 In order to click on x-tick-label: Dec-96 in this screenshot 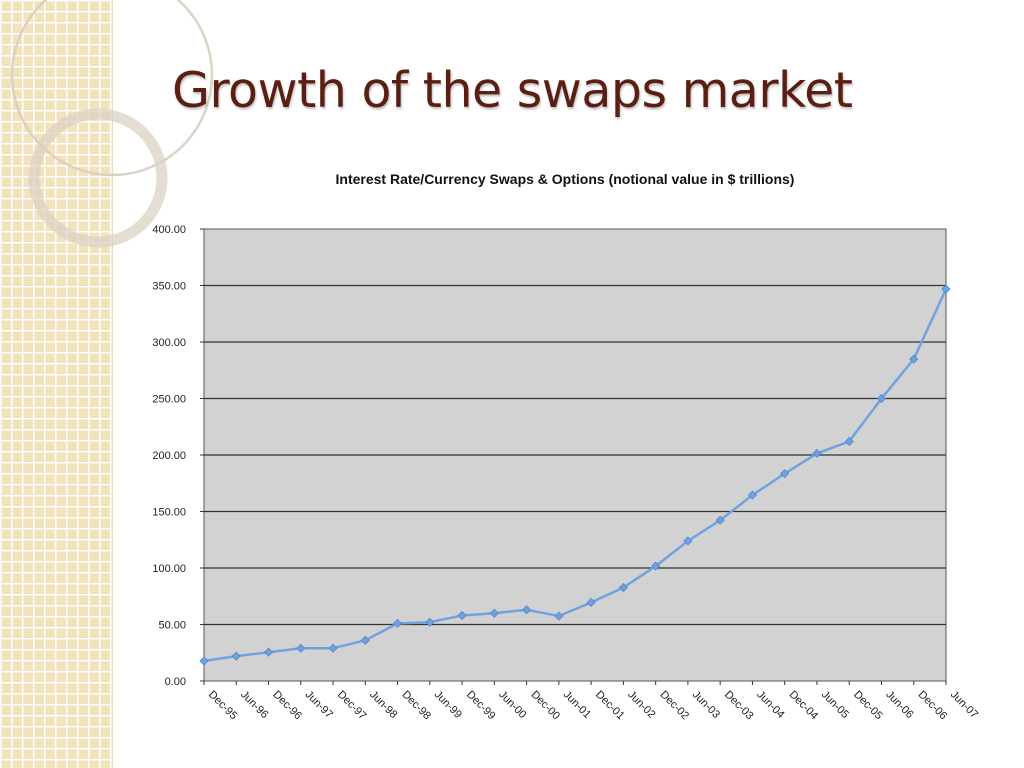, I will do `click(287, 706)`.